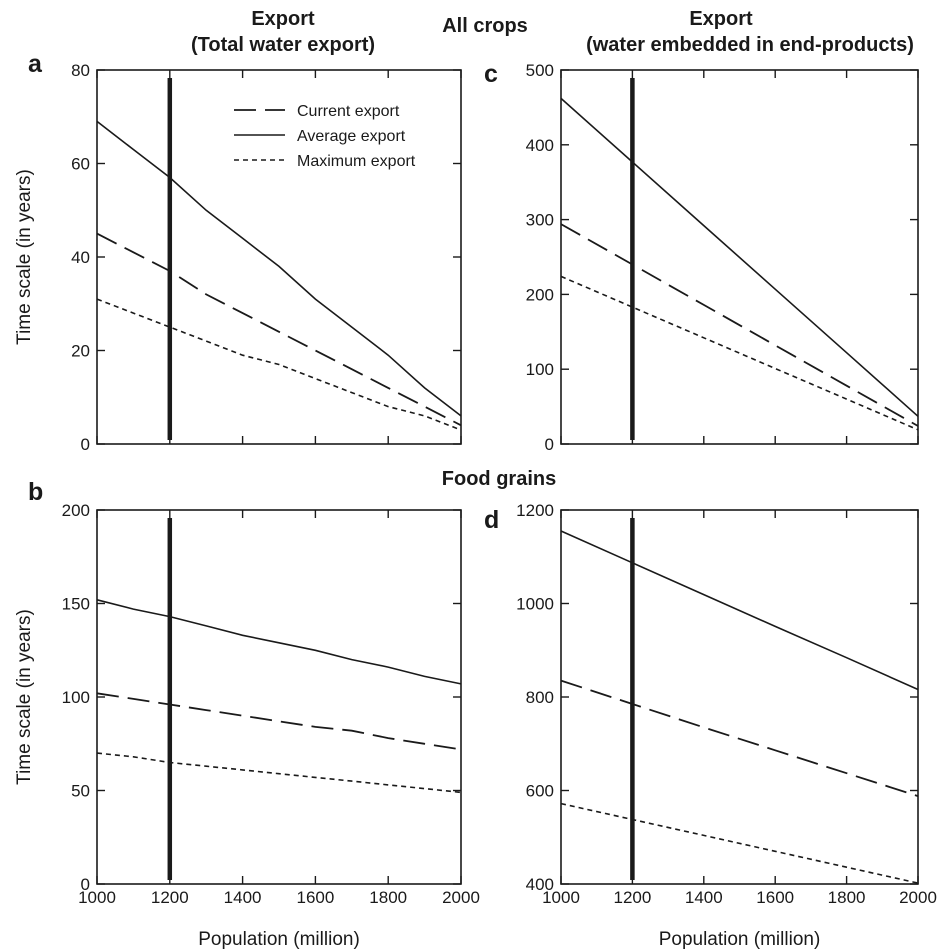  What do you see at coordinates (499, 479) in the screenshot?
I see `heading-food-grains: Food grains` at bounding box center [499, 479].